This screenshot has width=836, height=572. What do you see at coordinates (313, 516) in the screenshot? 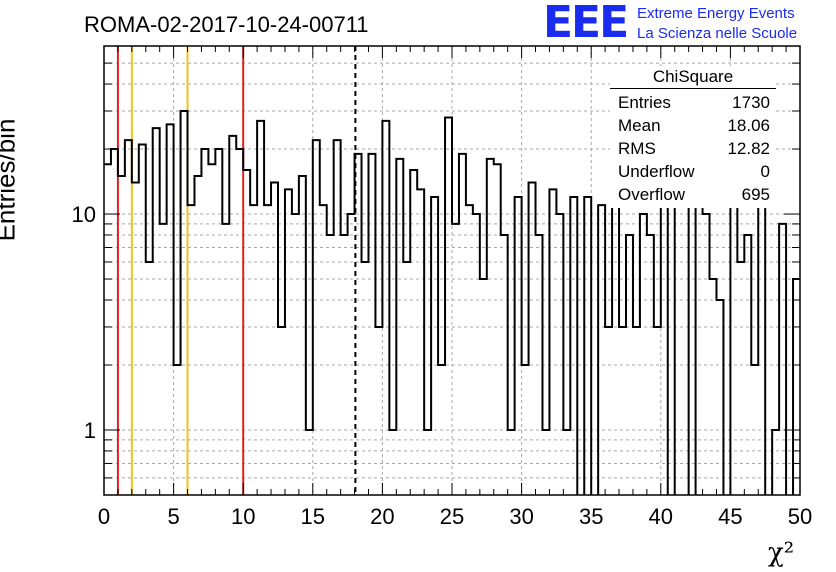
I see `x-tick-label: 15` at bounding box center [313, 516].